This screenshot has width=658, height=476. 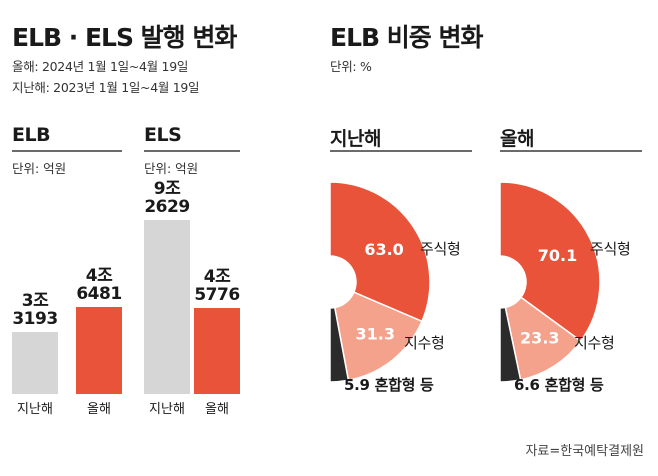 What do you see at coordinates (571, 151) in the screenshot?
I see `pie-this-year-rule` at bounding box center [571, 151].